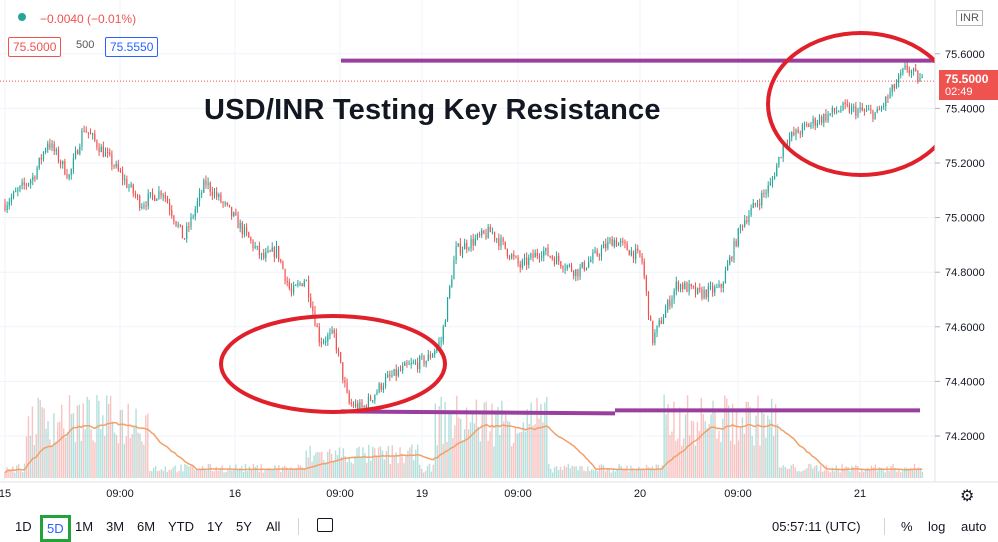 The width and height of the screenshot is (998, 542). What do you see at coordinates (132, 47) in the screenshot?
I see `ask-button: 75.5550` at bounding box center [132, 47].